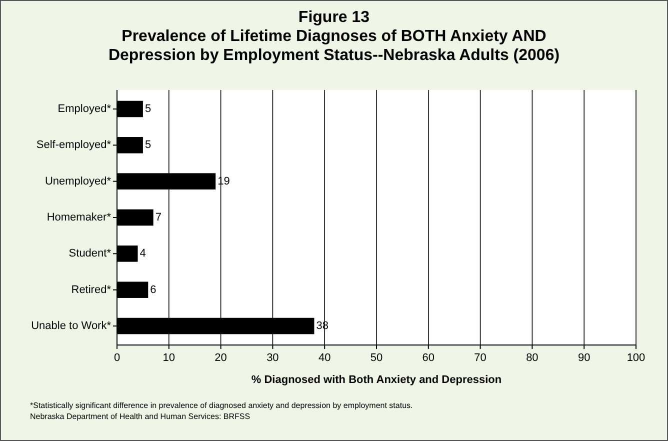 This screenshot has height=441, width=668. I want to click on data-label: 6, so click(153, 290).